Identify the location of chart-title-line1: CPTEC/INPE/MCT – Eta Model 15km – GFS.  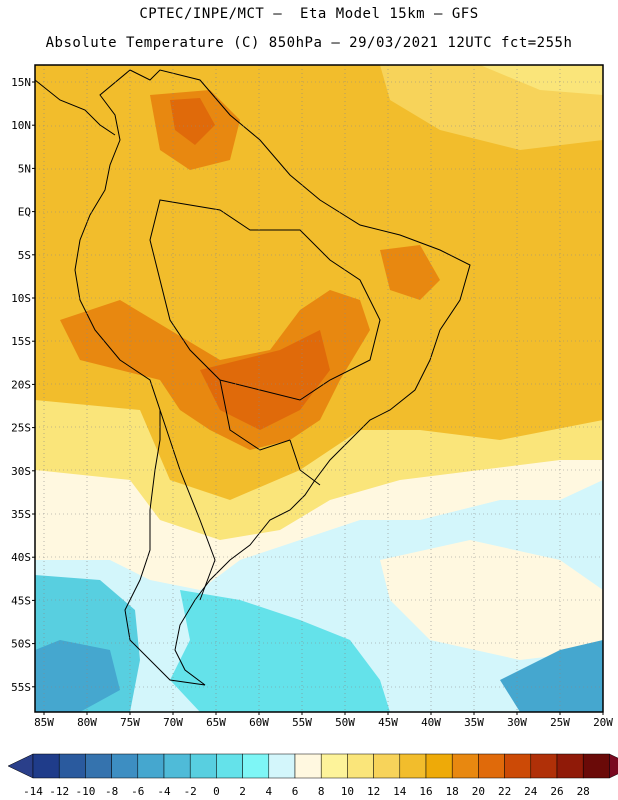
(309, 14).